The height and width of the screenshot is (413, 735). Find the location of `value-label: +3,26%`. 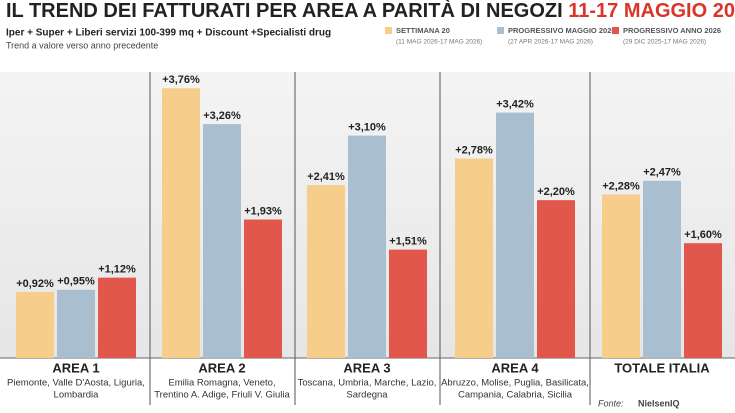

value-label: +3,26% is located at coordinates (222, 116).